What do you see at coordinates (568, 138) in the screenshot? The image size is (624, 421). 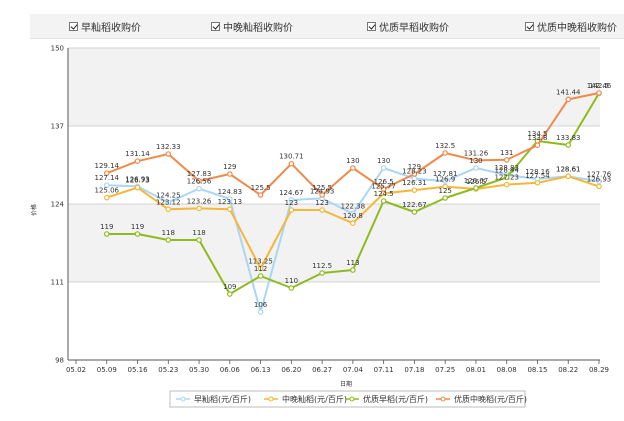 I see `data-label: 133.83` at bounding box center [568, 138].